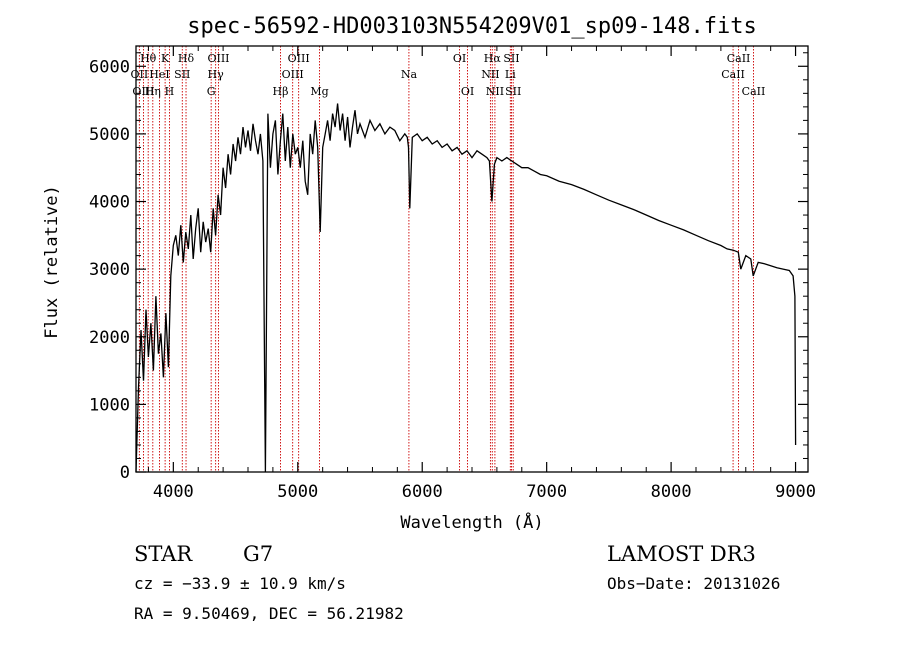 The width and height of the screenshot is (900, 649). I want to click on y-axis-label: Flux (relative), so click(52, 262).